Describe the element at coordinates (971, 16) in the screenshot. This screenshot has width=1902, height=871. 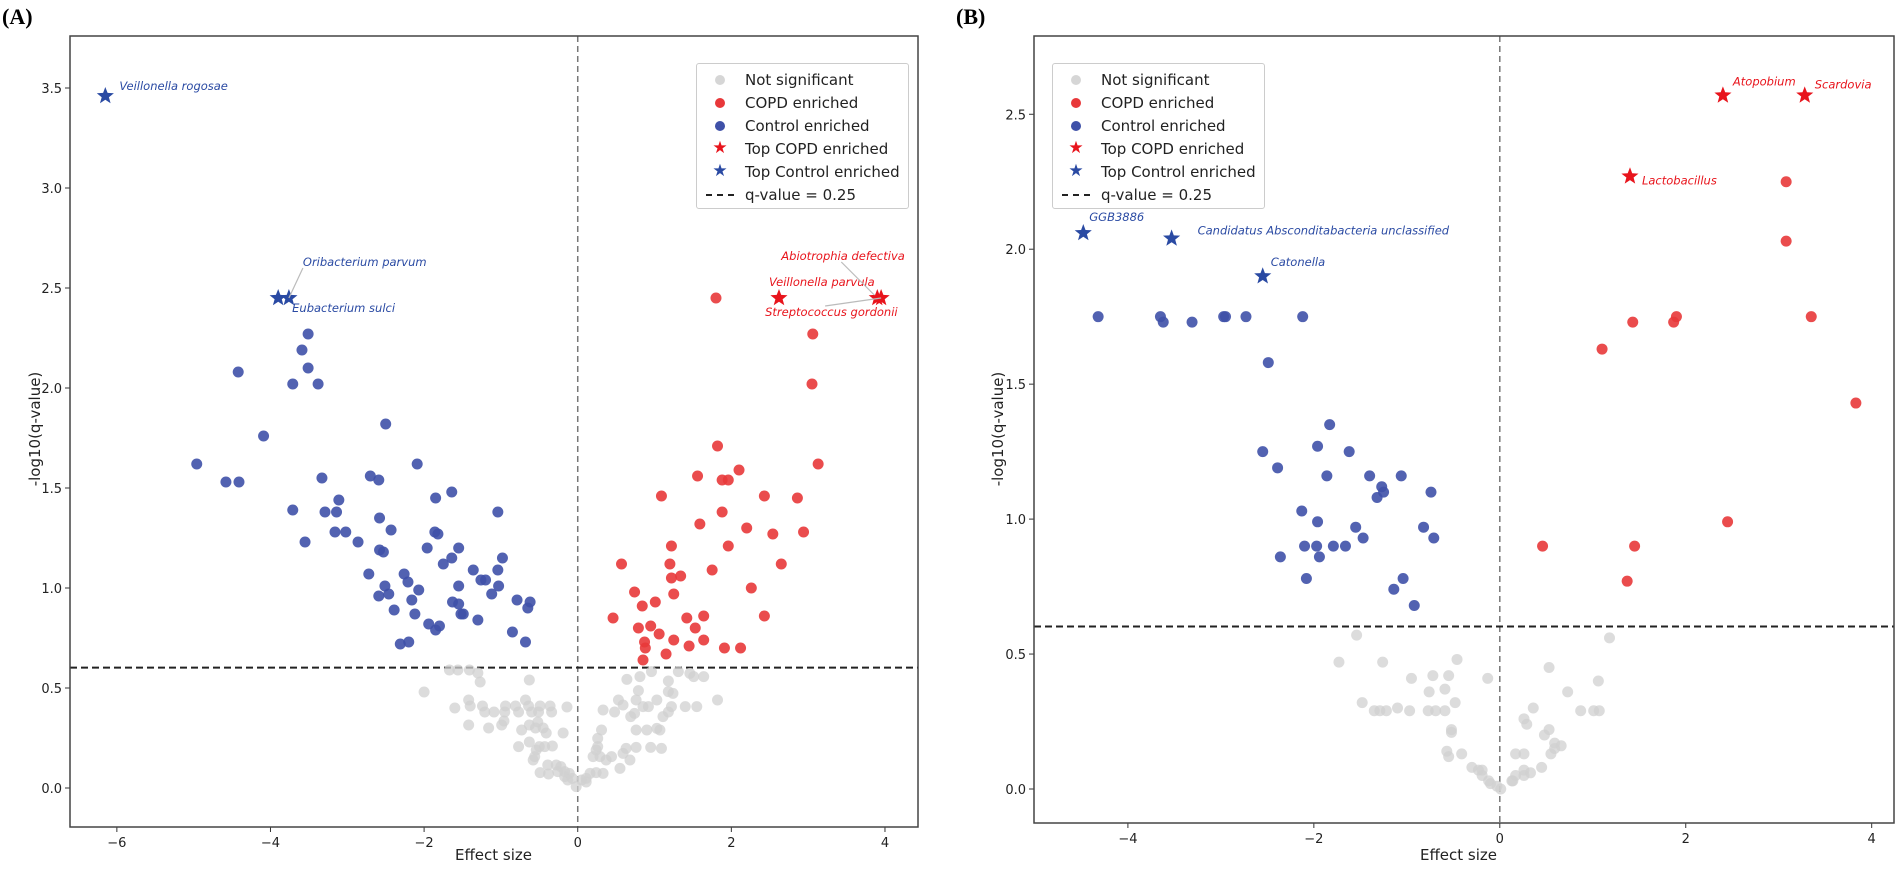
I see `panel-b-label: (B)` at that location.